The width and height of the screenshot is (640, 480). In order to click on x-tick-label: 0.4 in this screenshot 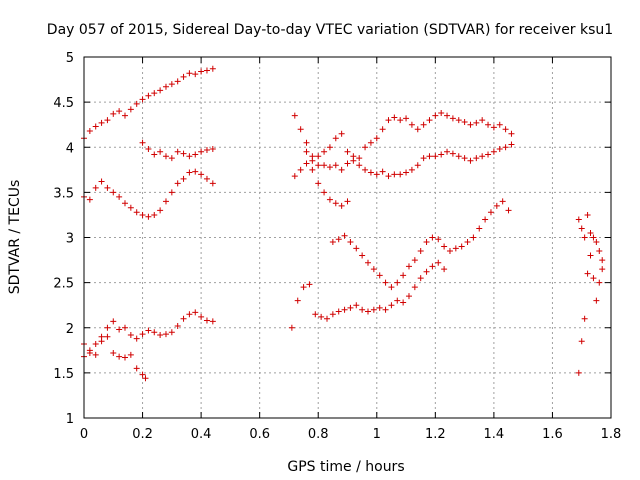, I will do `click(201, 434)`.